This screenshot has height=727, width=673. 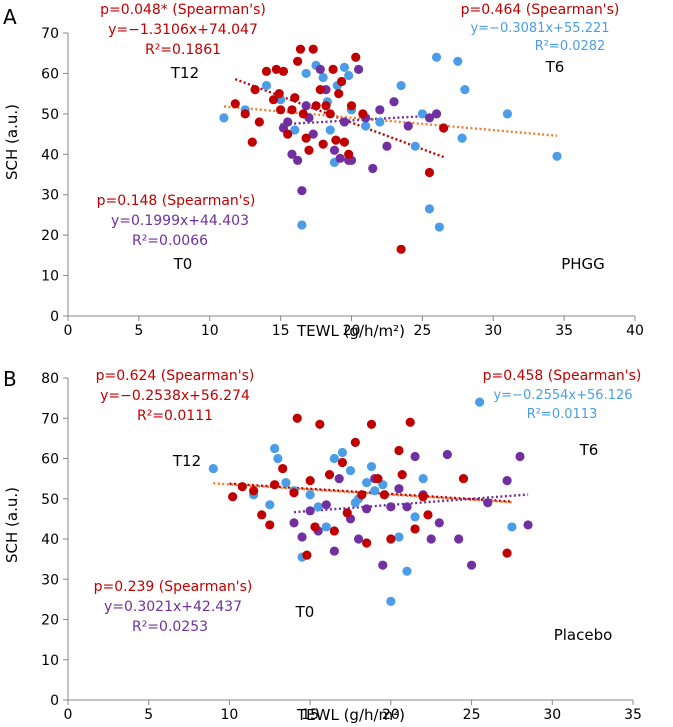 I want to click on panel-a-t6-label: T6, so click(x=555, y=67).